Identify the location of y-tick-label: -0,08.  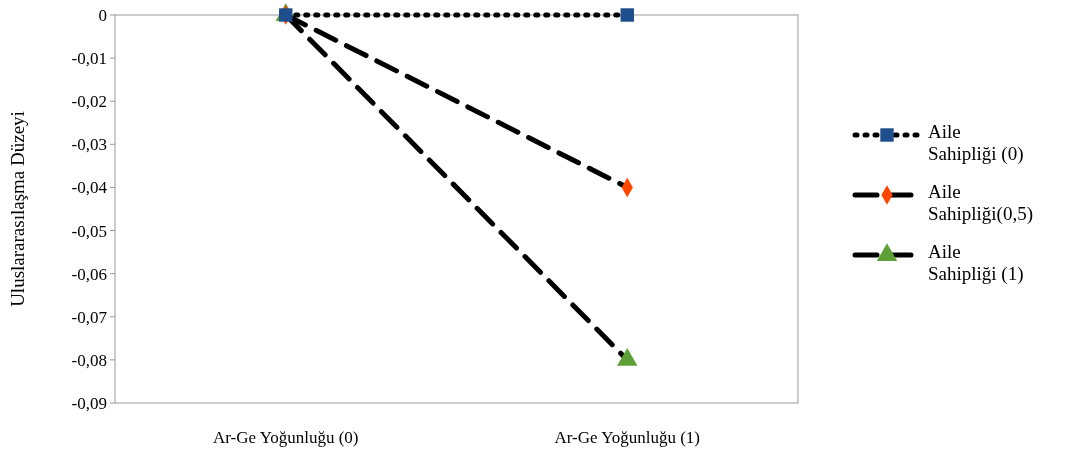
(89, 360).